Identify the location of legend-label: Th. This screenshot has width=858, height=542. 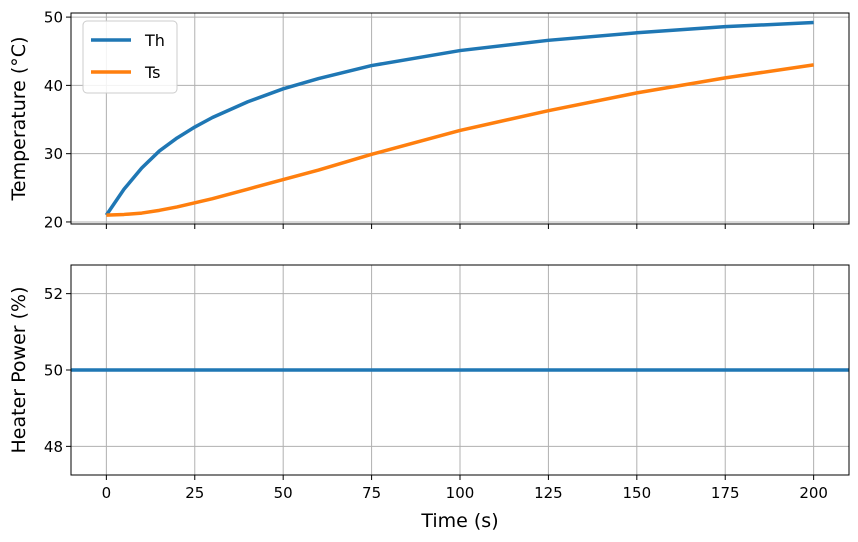
(154, 40).